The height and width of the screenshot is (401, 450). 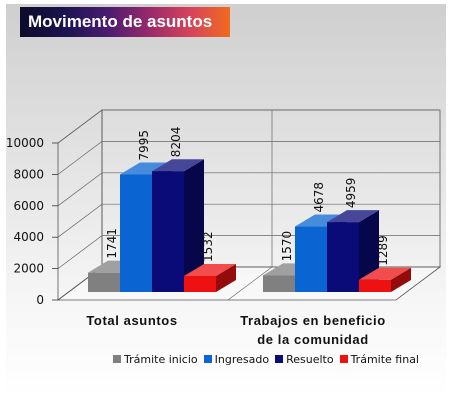 I want to click on legend-label: Trámite final, so click(x=384, y=359).